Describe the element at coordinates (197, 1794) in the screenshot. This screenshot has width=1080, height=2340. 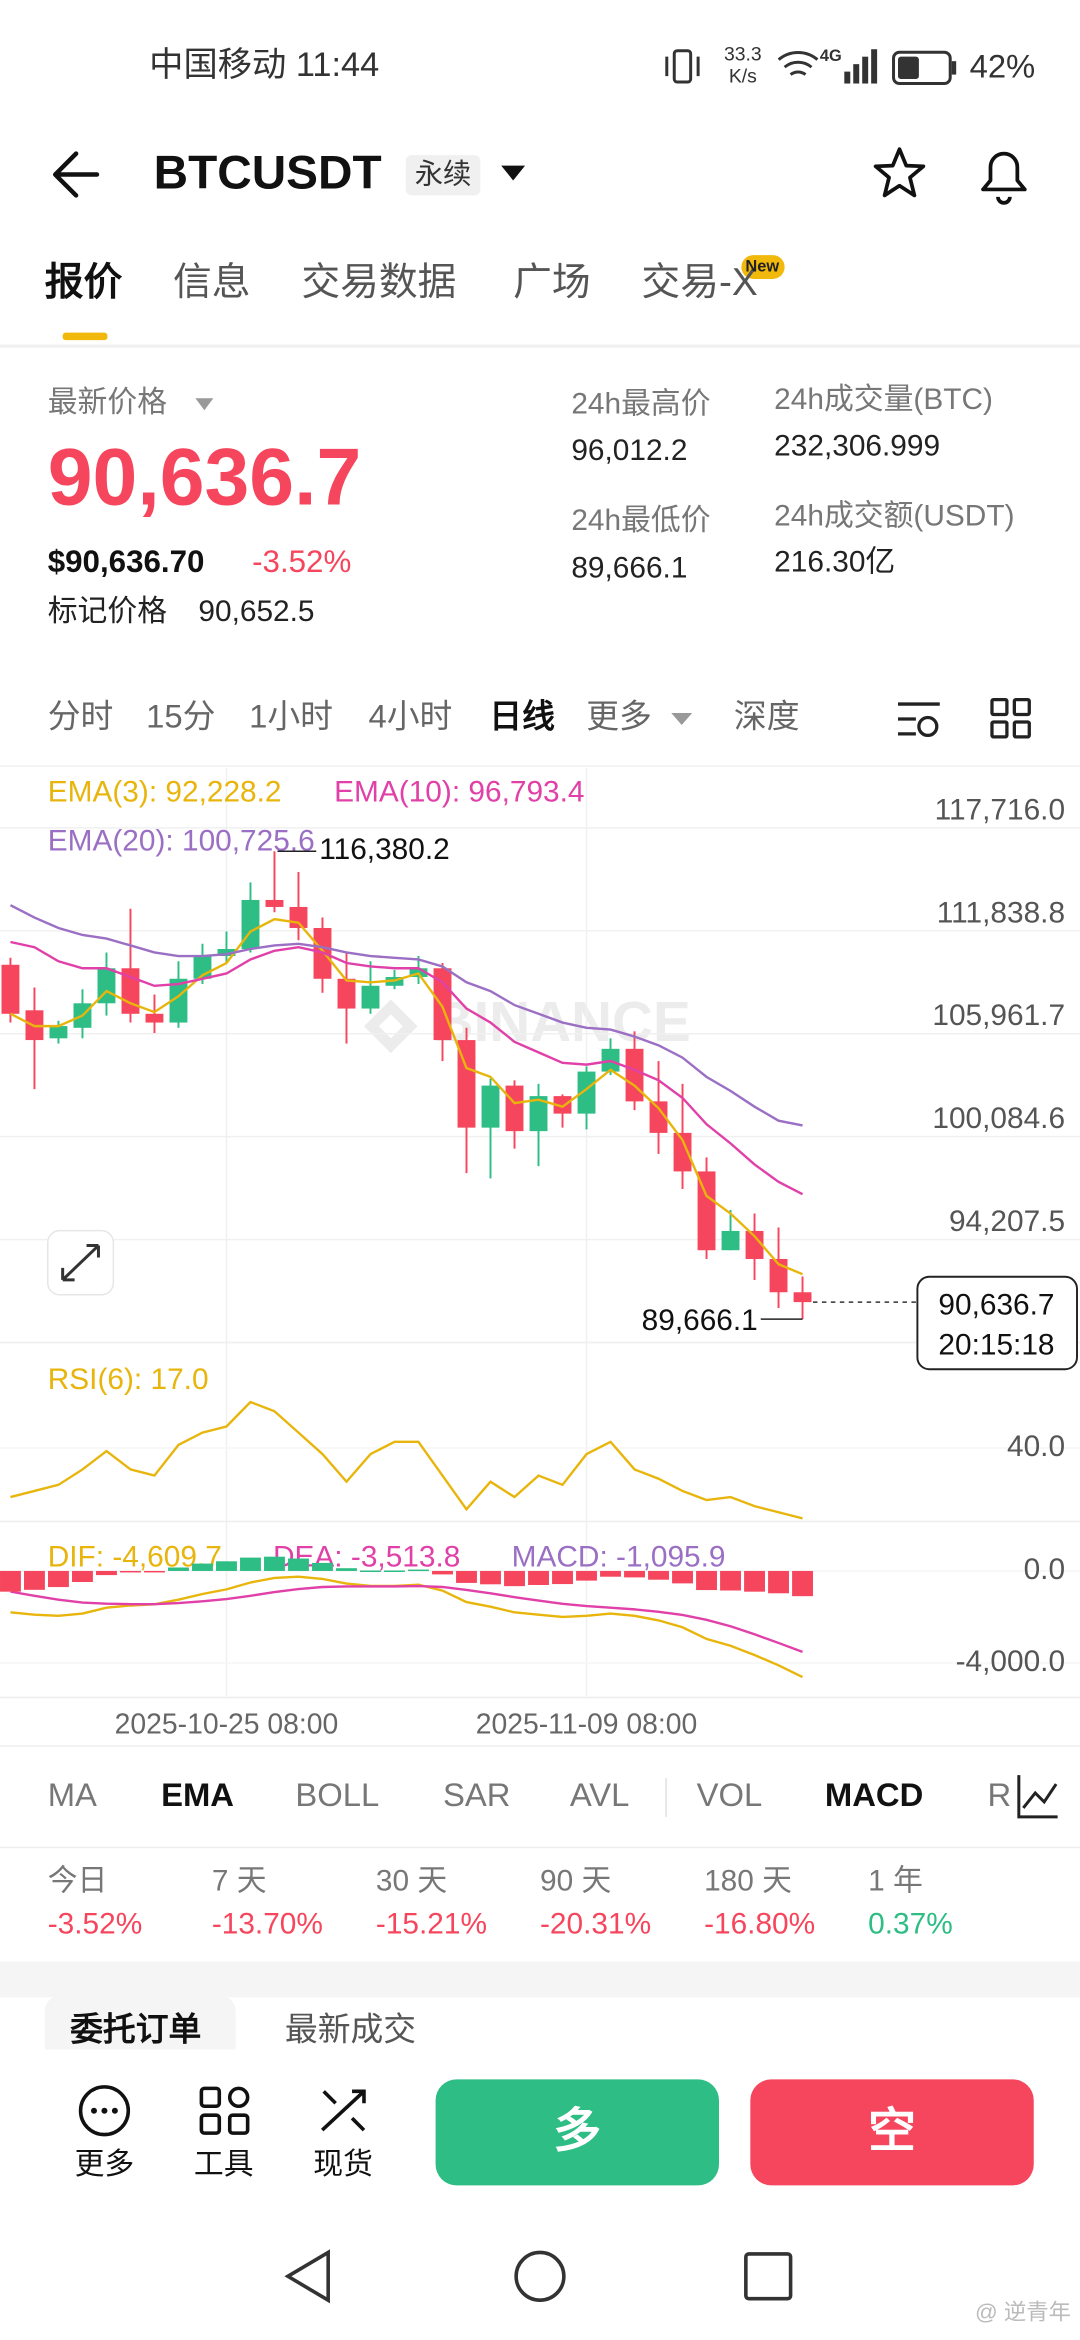
I see `indicator-tab: EMA` at that location.